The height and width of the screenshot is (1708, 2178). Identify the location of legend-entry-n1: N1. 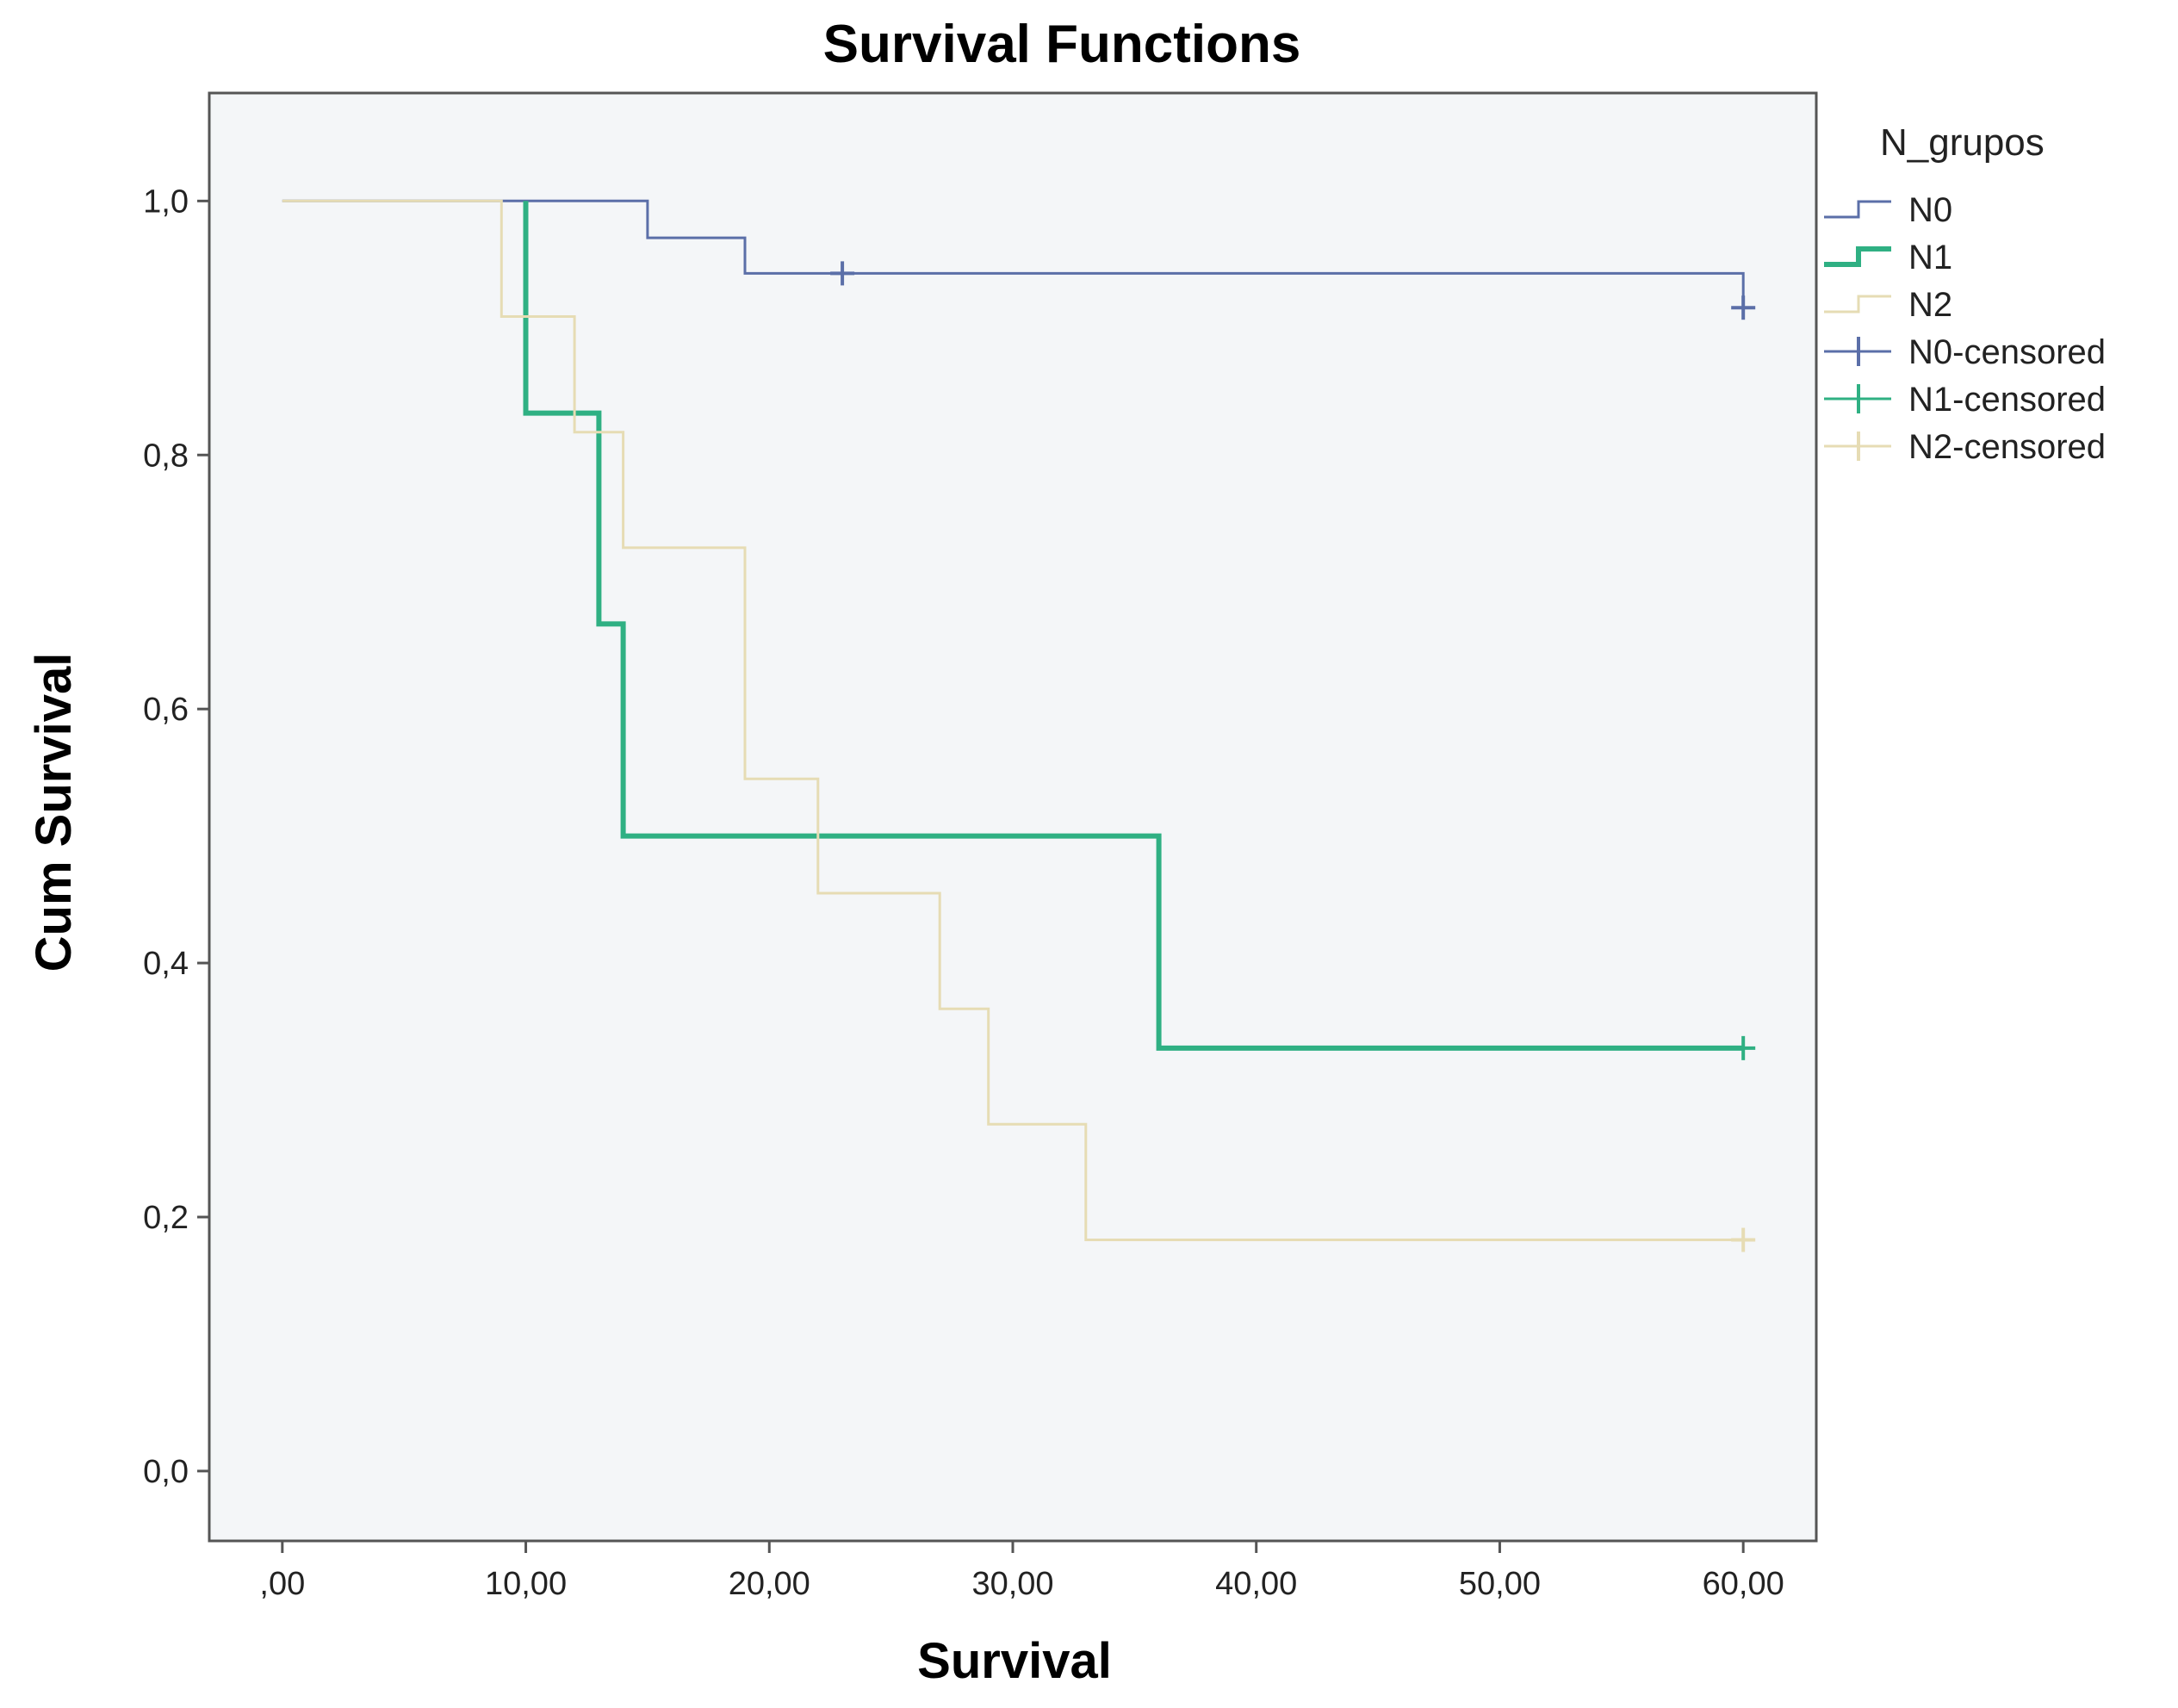
(1888, 257).